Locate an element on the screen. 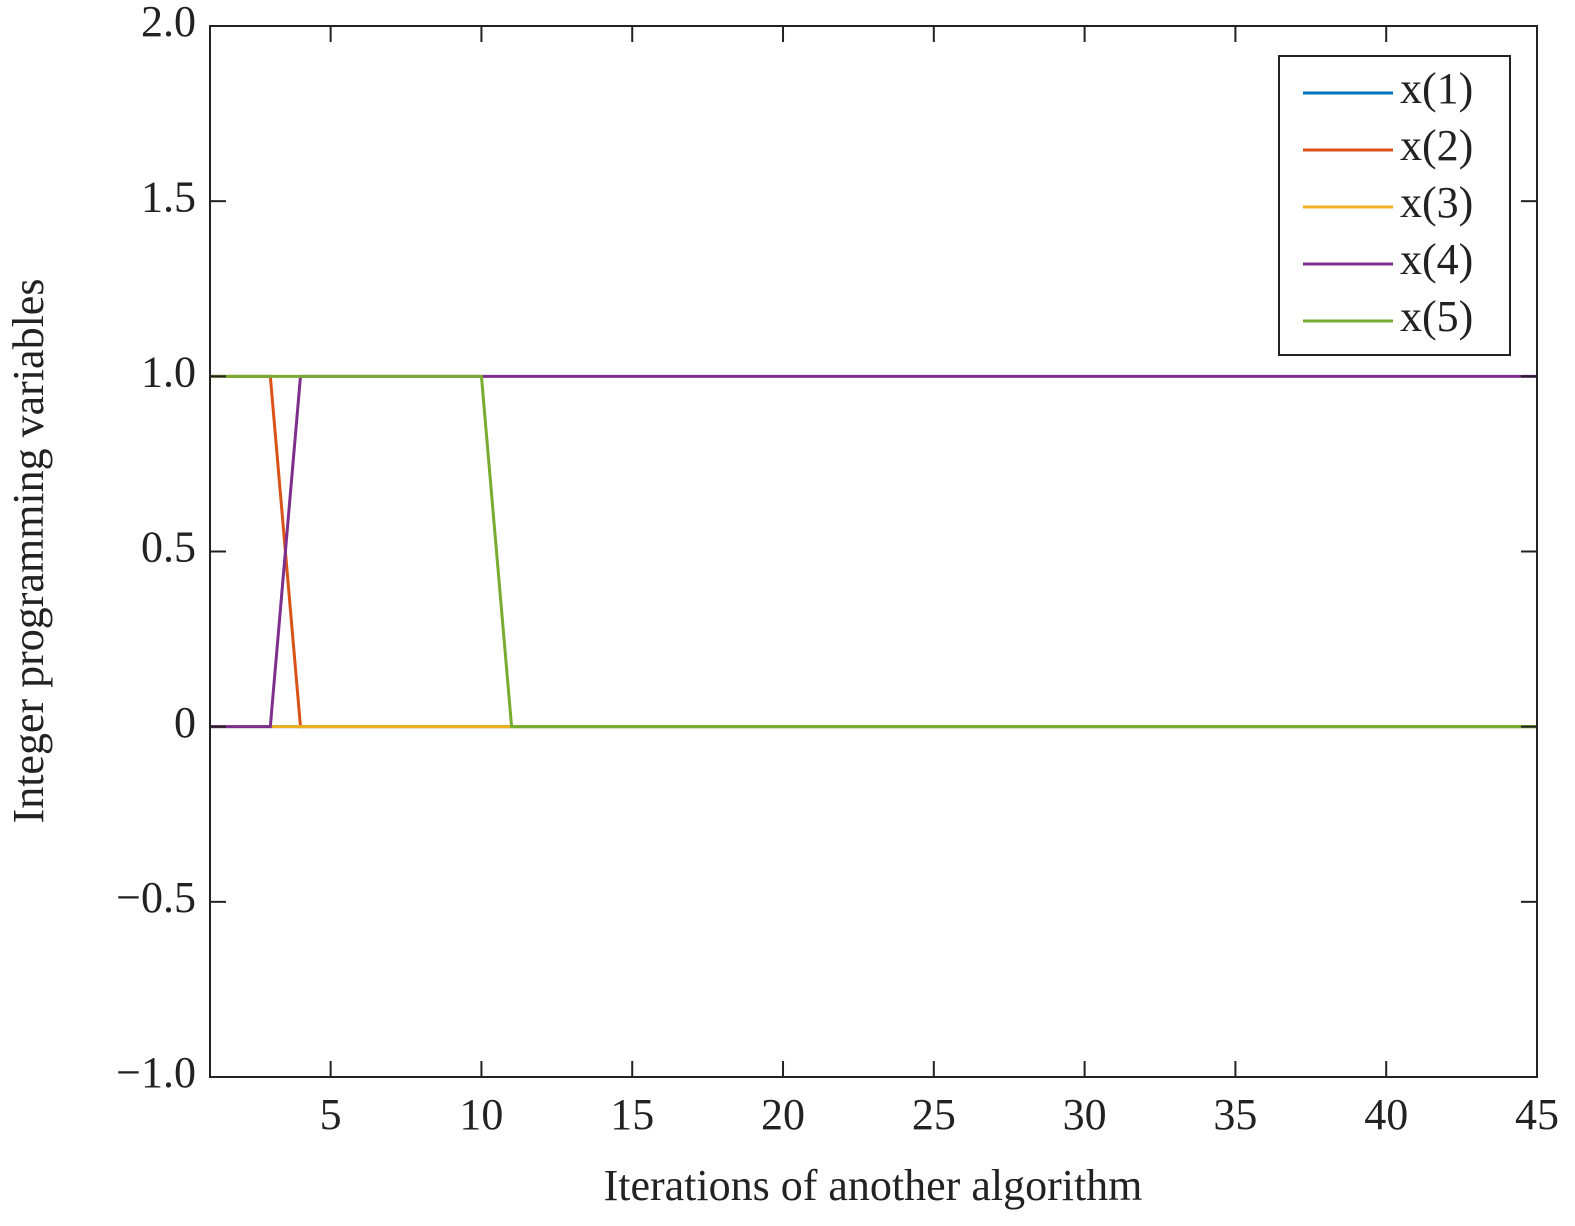 Image resolution: width=1575 pixels, height=1226 pixels. legend-label: x(3) is located at coordinates (1436, 202).